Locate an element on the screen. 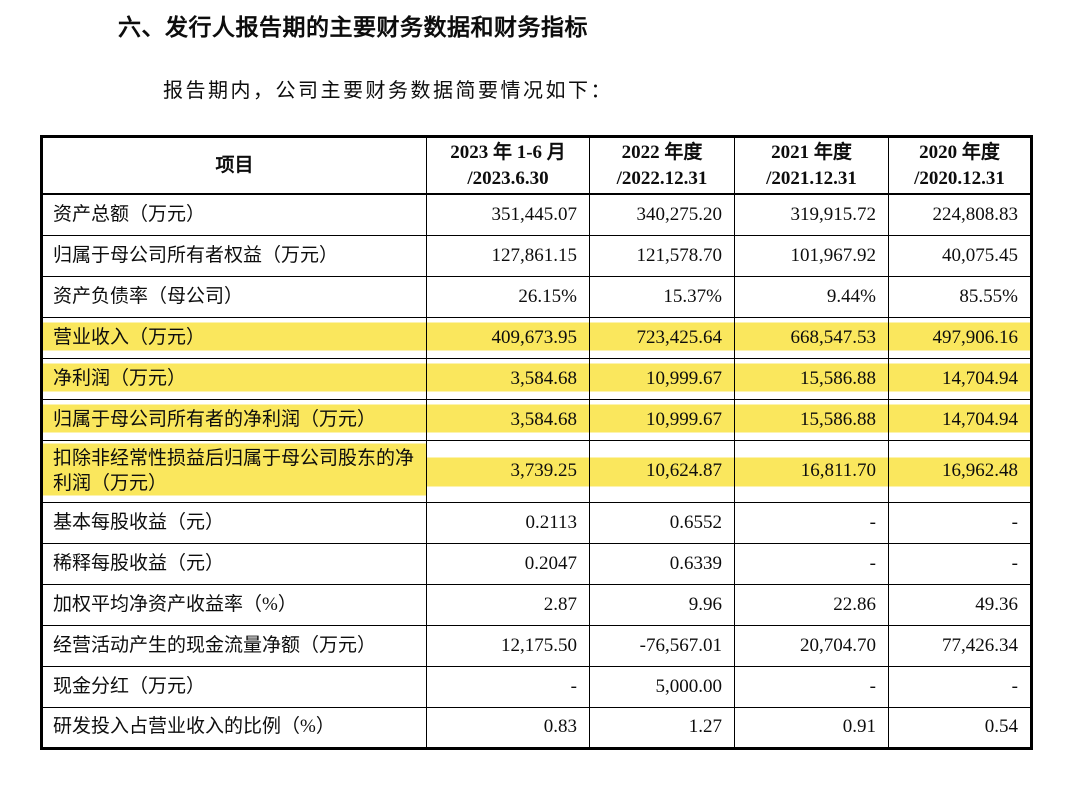  value-cell: 16,962.48 is located at coordinates (960, 471).